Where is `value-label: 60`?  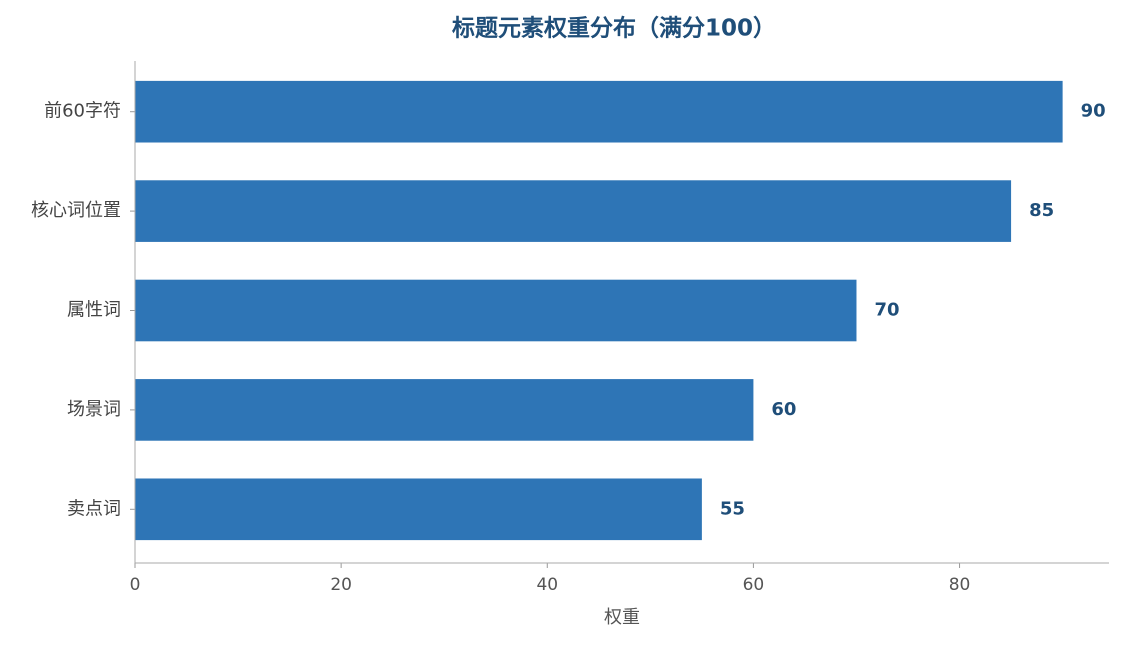 value-label: 60 is located at coordinates (783, 409).